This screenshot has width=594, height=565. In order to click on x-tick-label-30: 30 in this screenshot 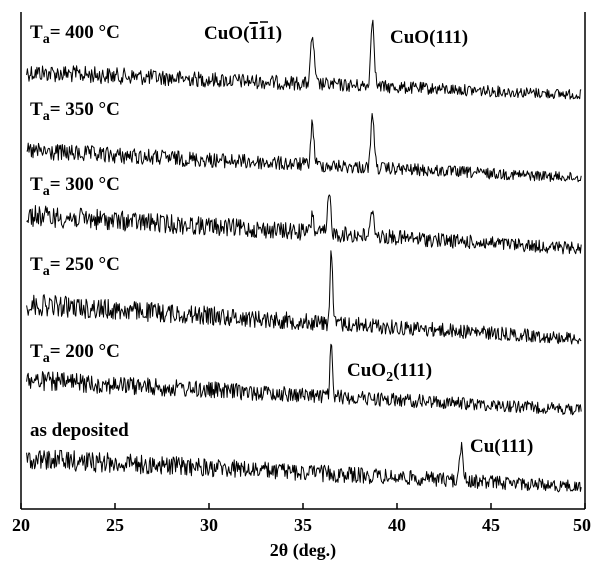, I will do `click(209, 525)`.